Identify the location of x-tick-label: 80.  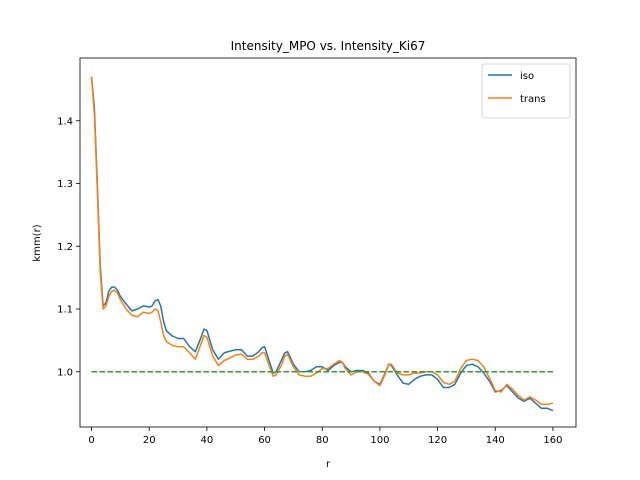
(322, 440).